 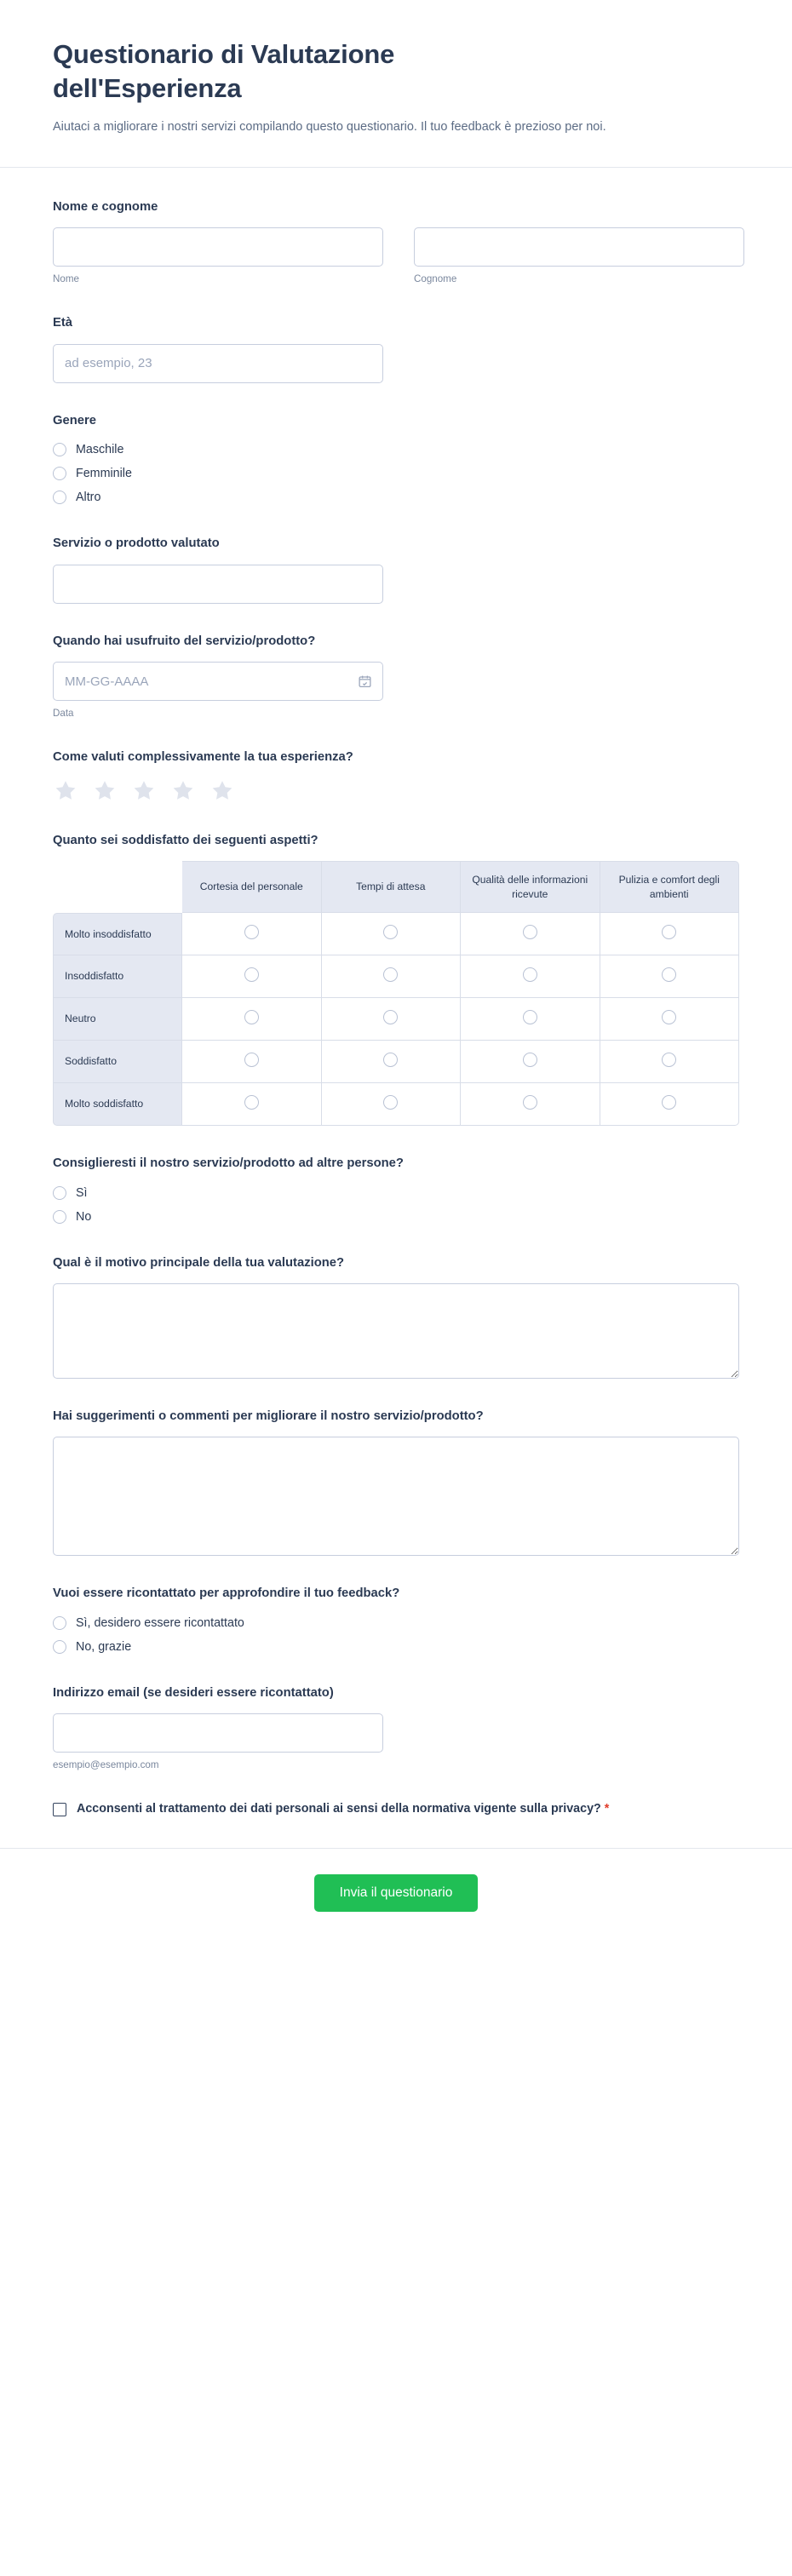 What do you see at coordinates (117, 1062) in the screenshot?
I see `matrix-row-label: Soddisfatto` at bounding box center [117, 1062].